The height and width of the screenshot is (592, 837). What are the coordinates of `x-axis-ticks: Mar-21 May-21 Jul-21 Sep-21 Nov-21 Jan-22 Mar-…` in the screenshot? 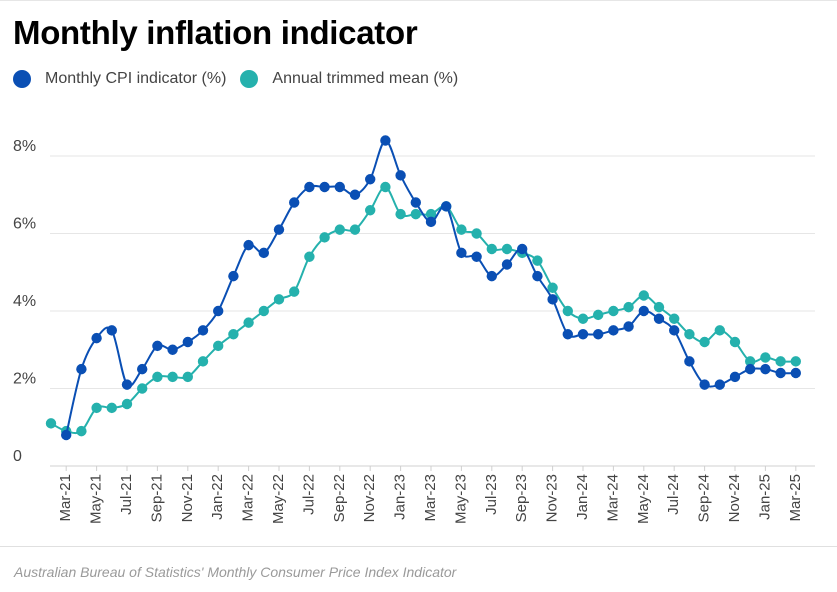 It's located at (430, 495).